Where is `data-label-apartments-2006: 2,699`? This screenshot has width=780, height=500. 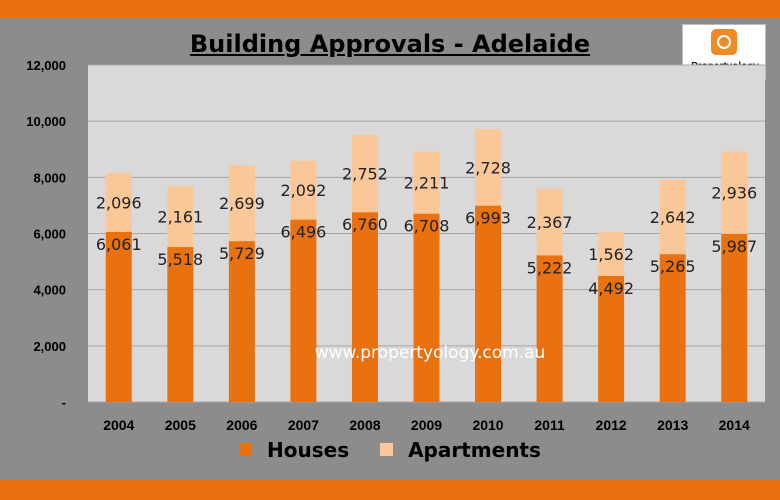 data-label-apartments-2006: 2,699 is located at coordinates (242, 203).